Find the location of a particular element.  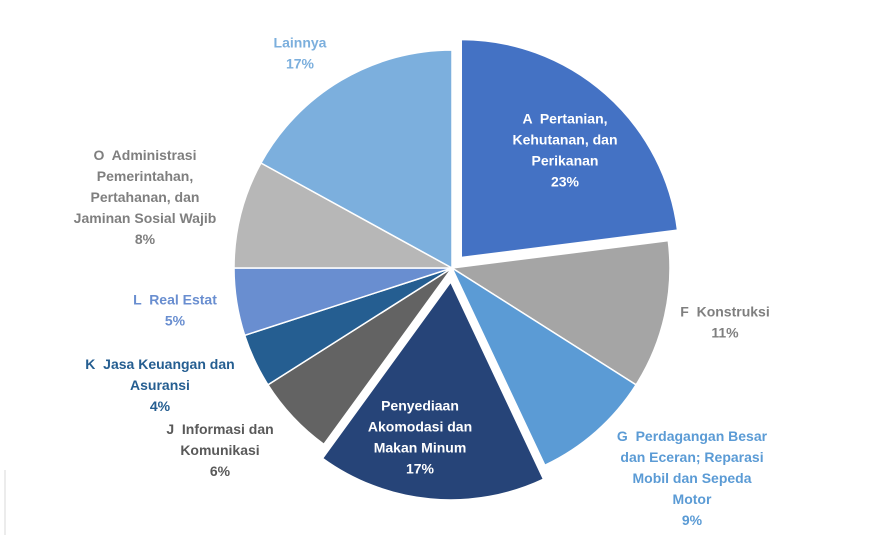

slice-label-line: Komunikasi is located at coordinates (219, 450).